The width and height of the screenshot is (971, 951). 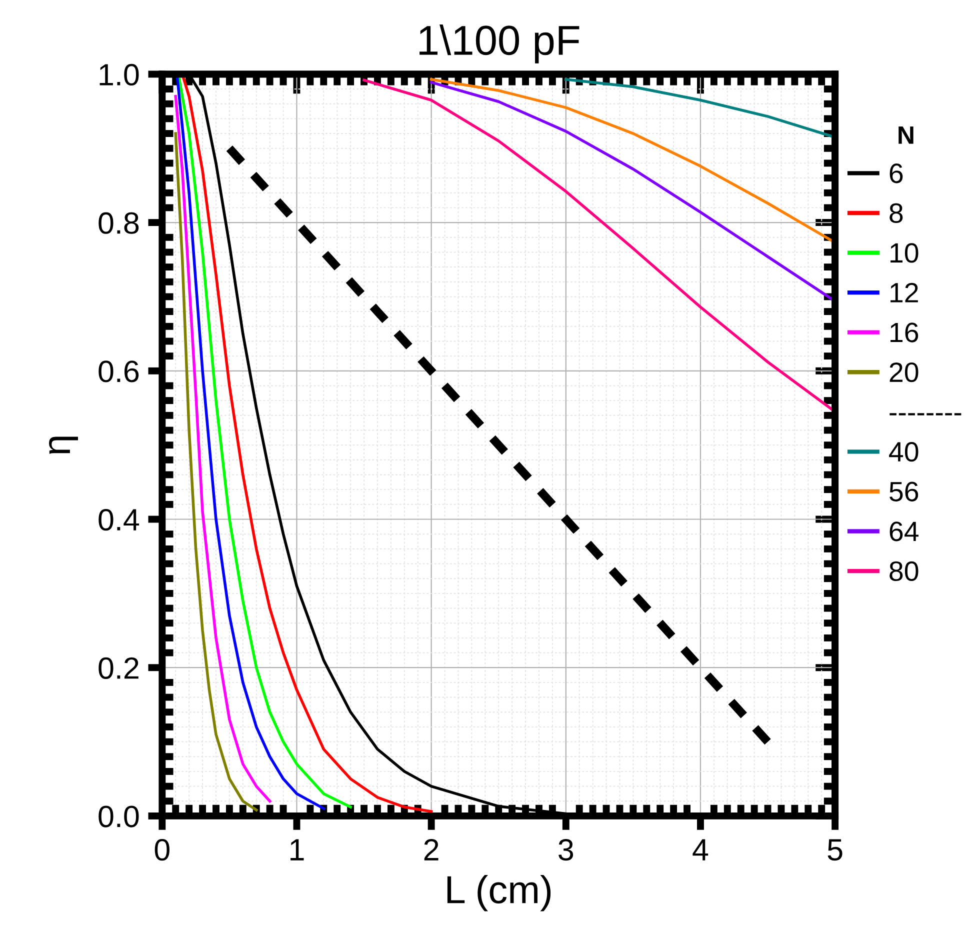 I want to click on x-axis-title: L (cm), so click(x=499, y=893).